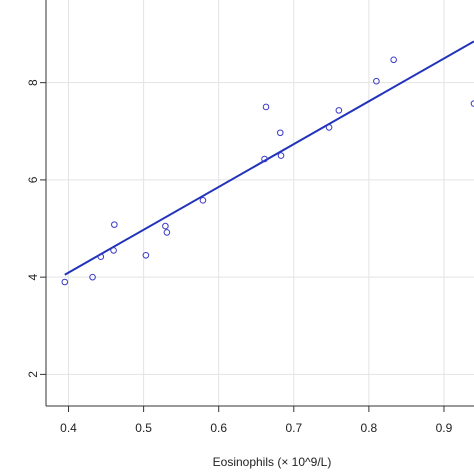  What do you see at coordinates (369, 428) in the screenshot?
I see `x-tick-label: 0.8` at bounding box center [369, 428].